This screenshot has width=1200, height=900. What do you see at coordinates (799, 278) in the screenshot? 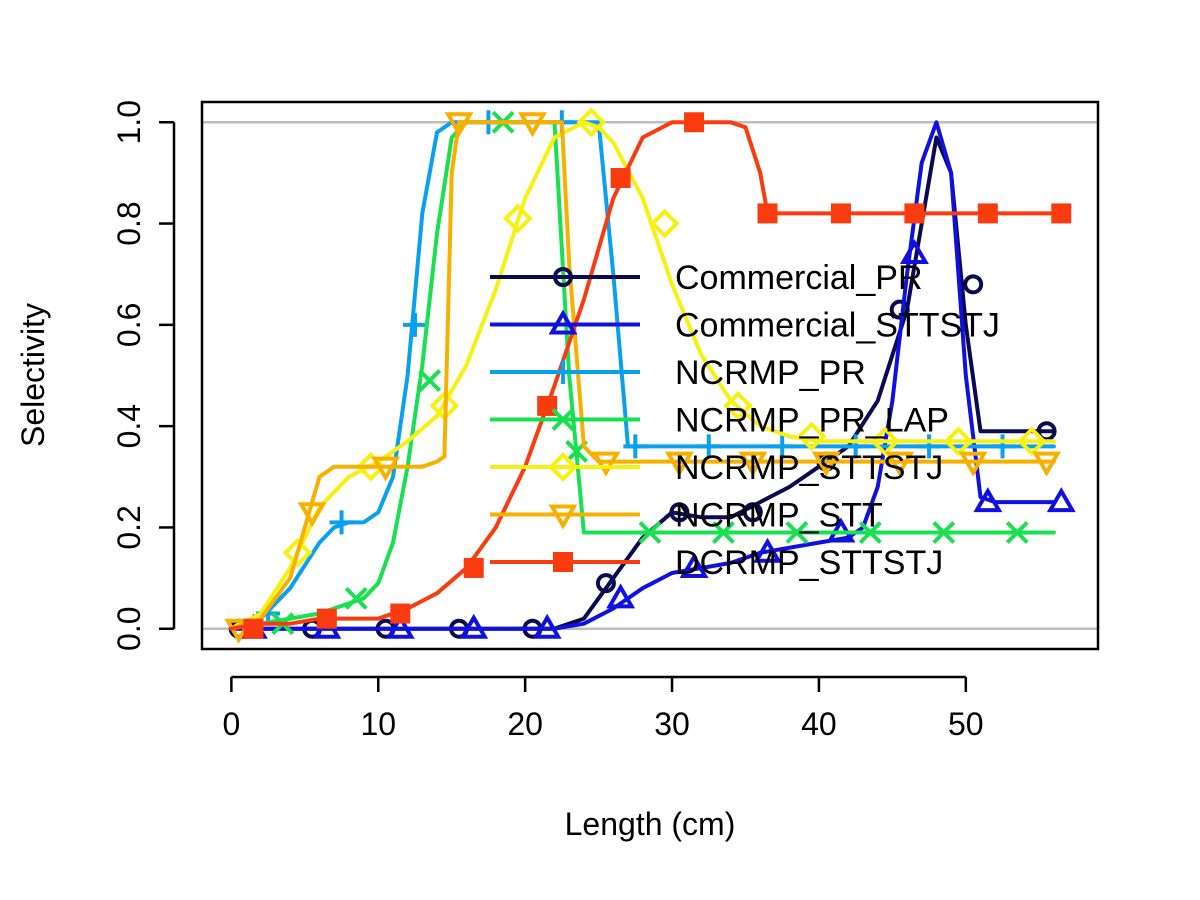
I see `legend-label: Commercial_PR` at bounding box center [799, 278].